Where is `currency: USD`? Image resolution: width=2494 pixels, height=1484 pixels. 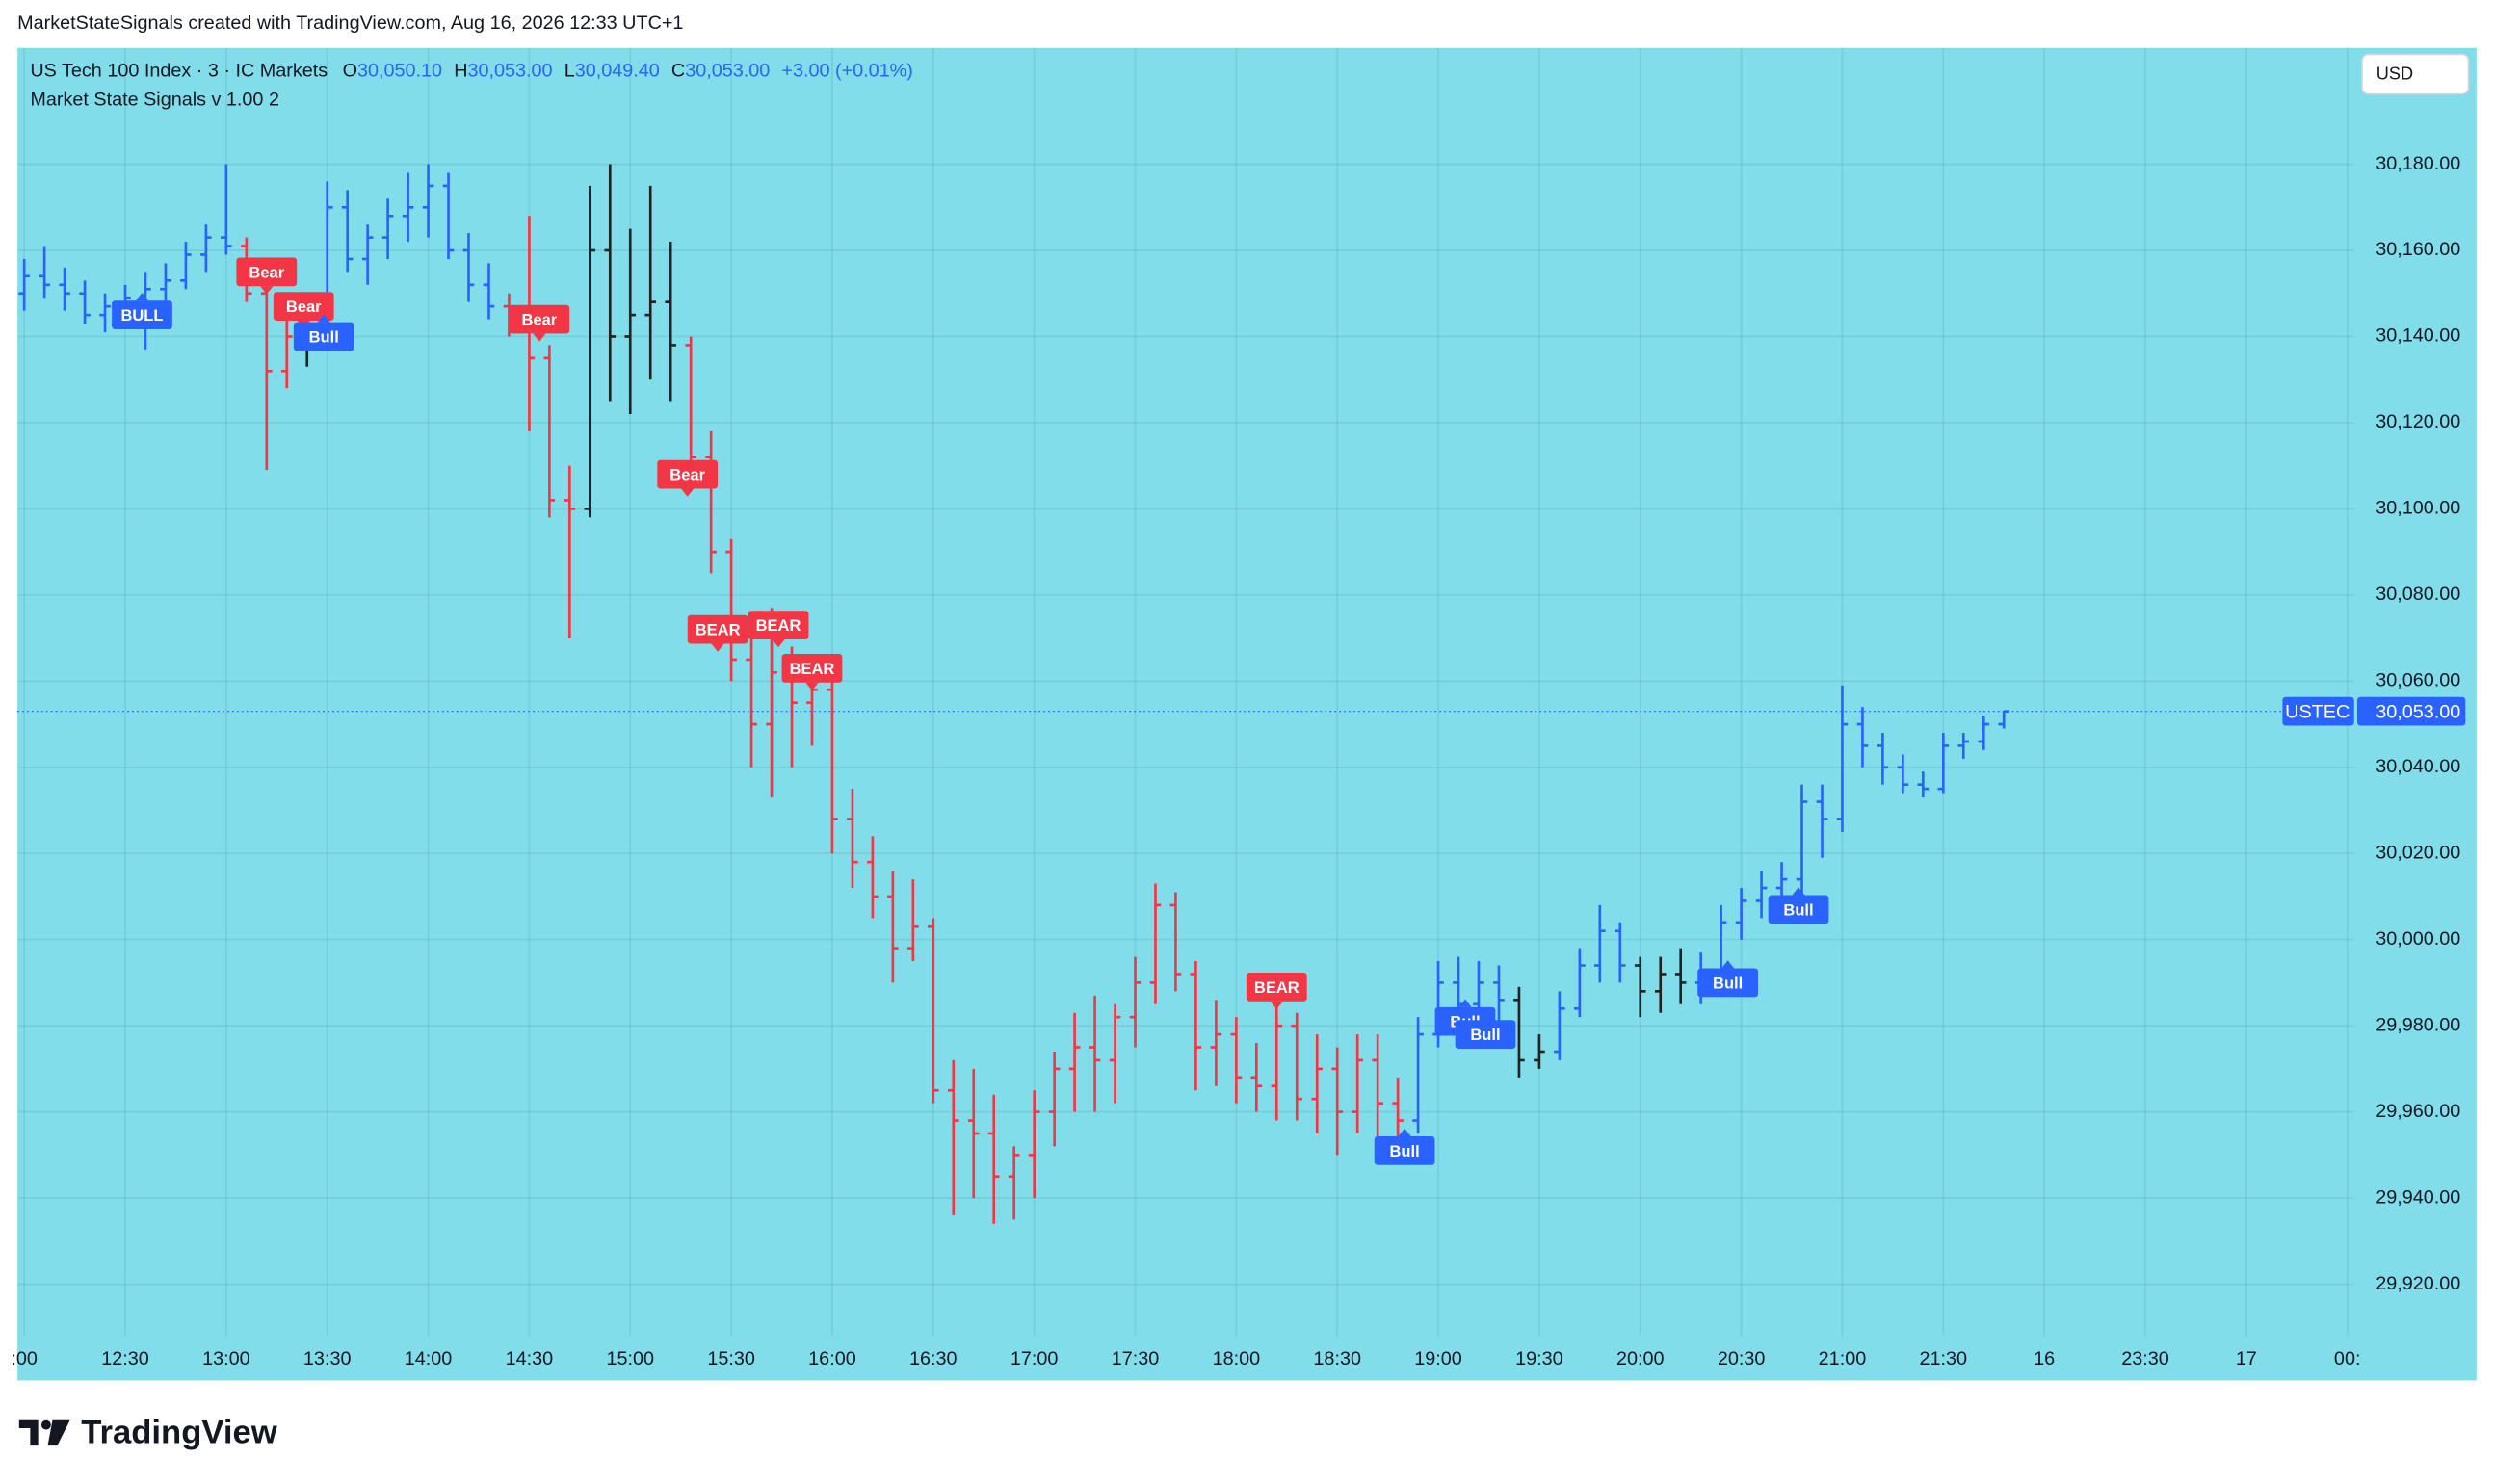
currency: USD is located at coordinates (2394, 74).